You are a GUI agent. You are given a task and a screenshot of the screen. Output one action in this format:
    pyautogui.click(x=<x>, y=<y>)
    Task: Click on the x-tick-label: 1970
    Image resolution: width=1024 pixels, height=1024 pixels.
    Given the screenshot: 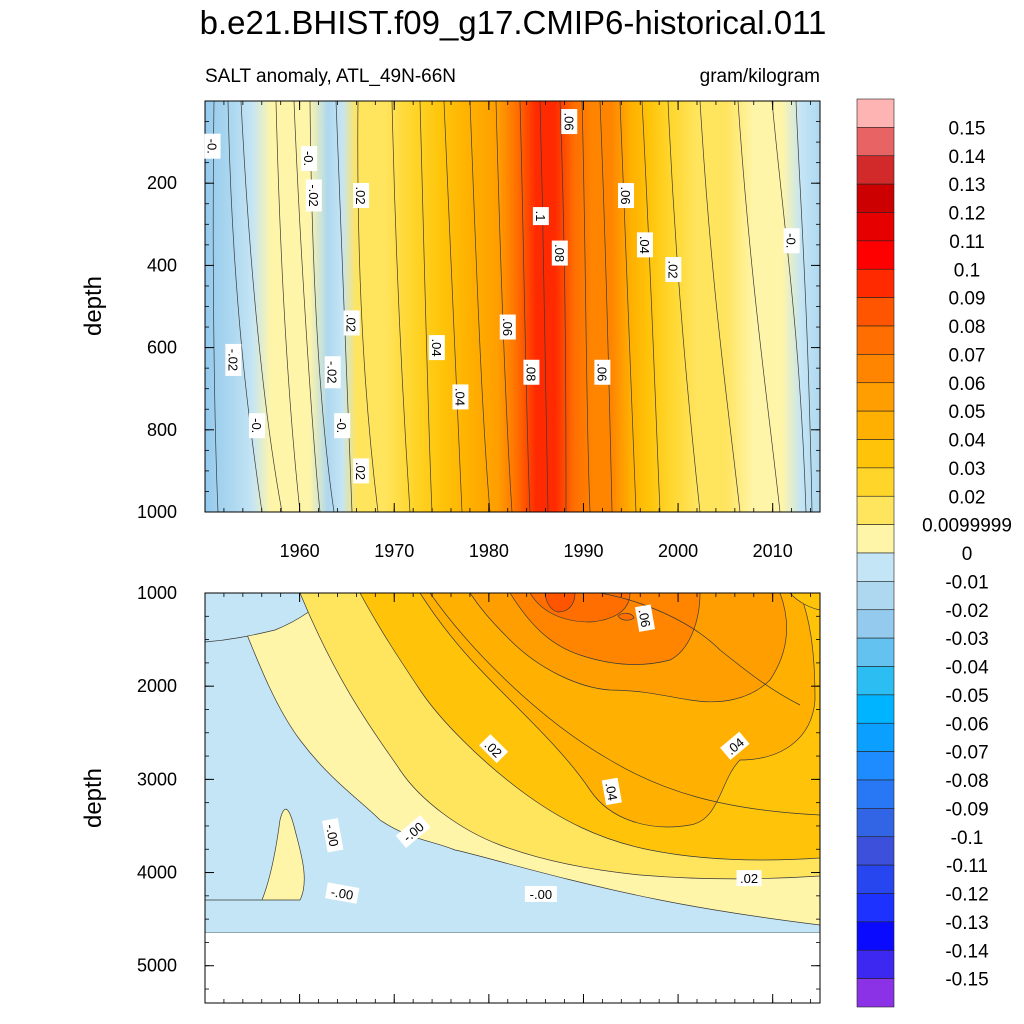 What is the action you would take?
    pyautogui.click(x=394, y=551)
    